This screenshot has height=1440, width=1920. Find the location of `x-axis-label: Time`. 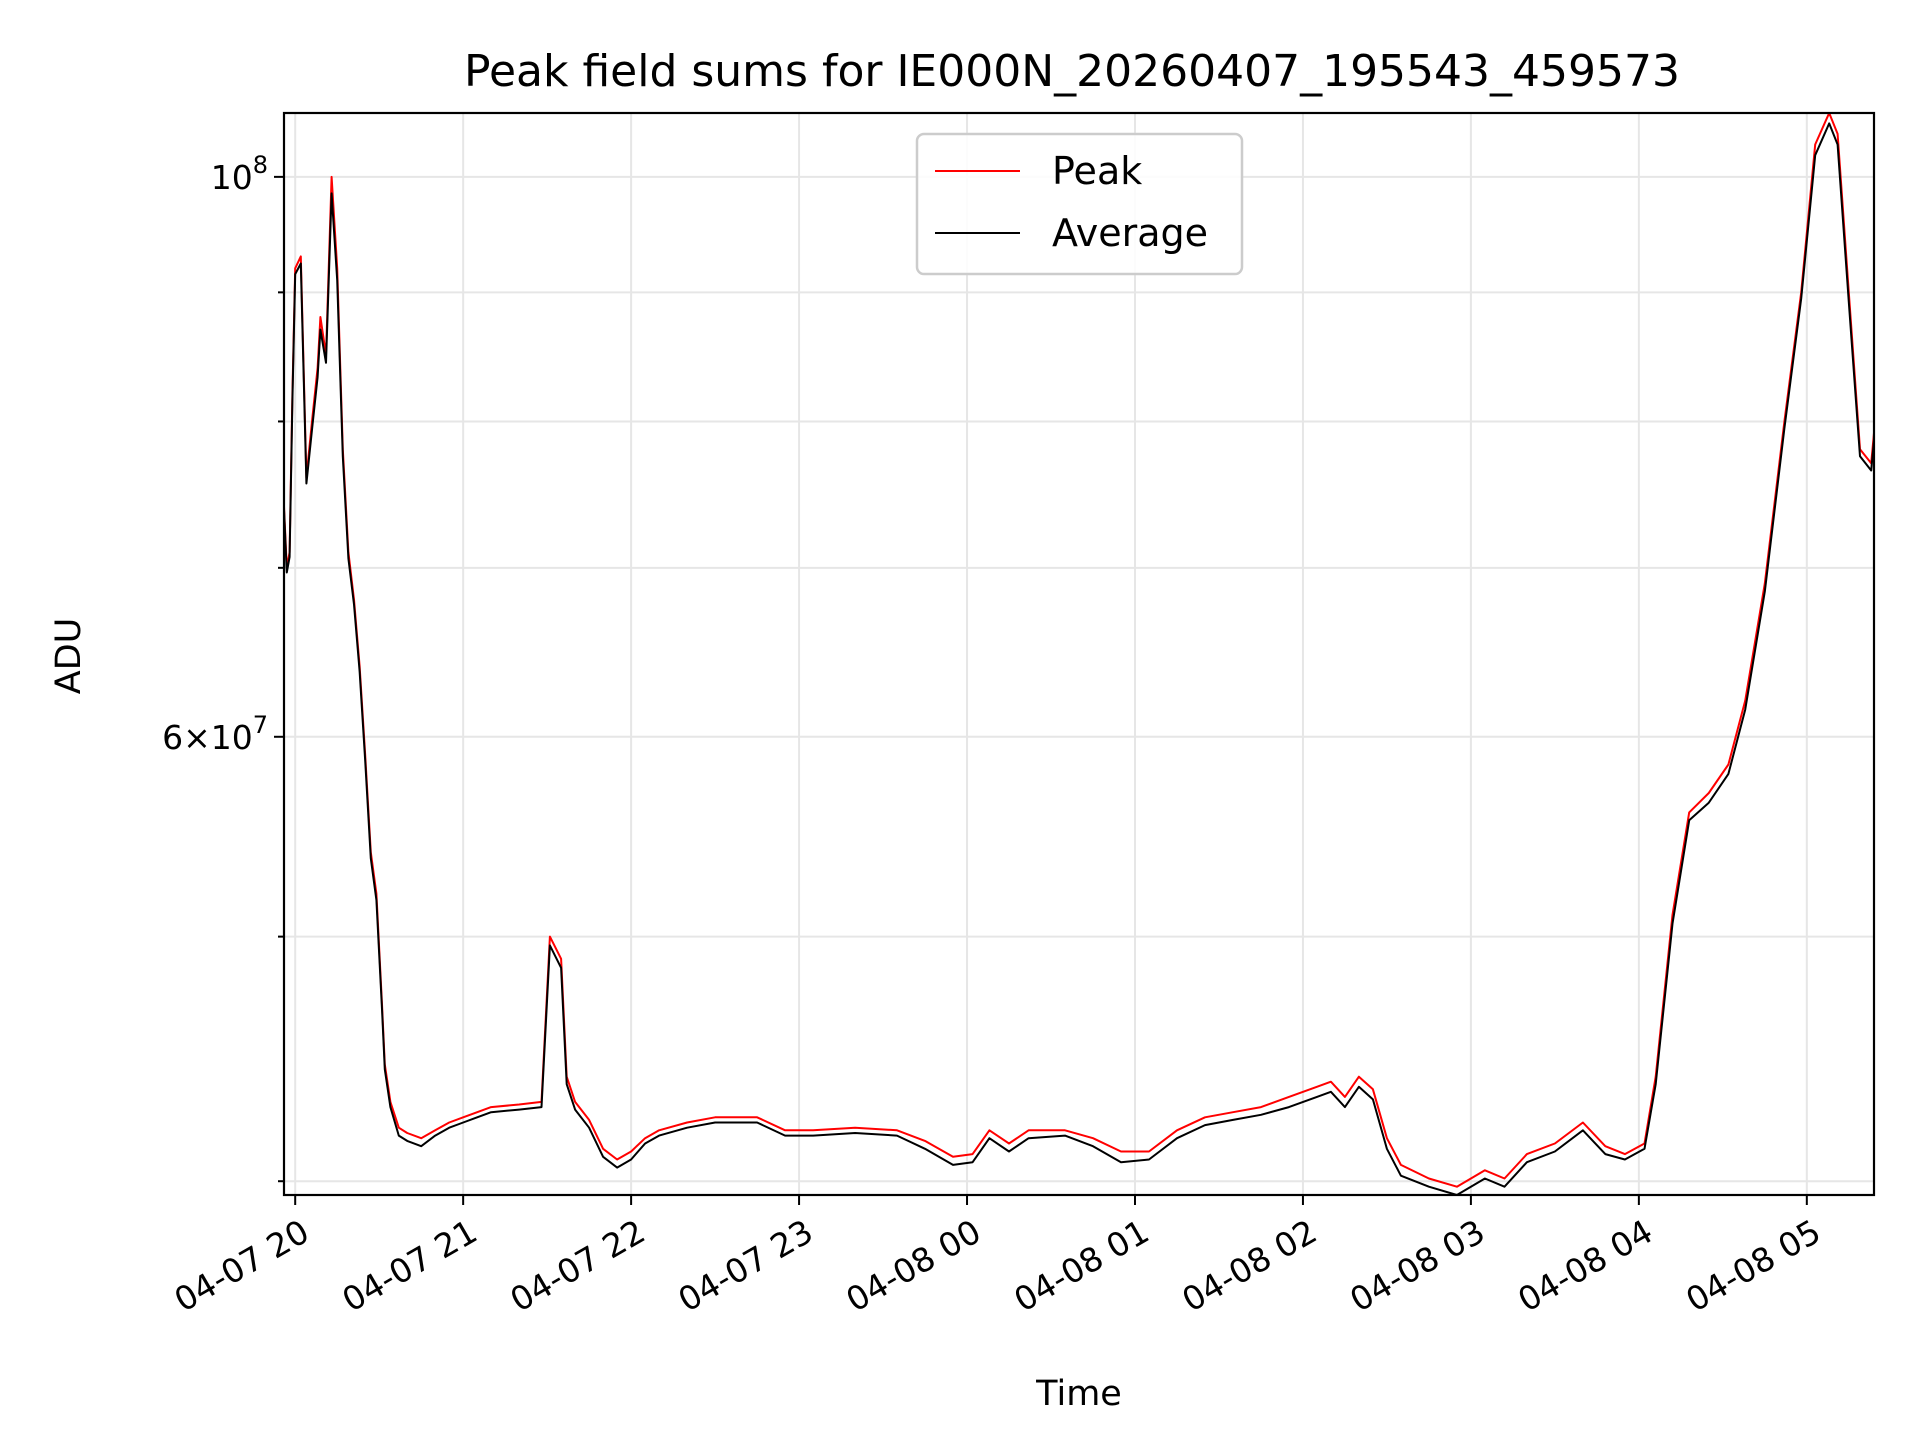

x-axis-label: Time is located at coordinates (1078, 1394).